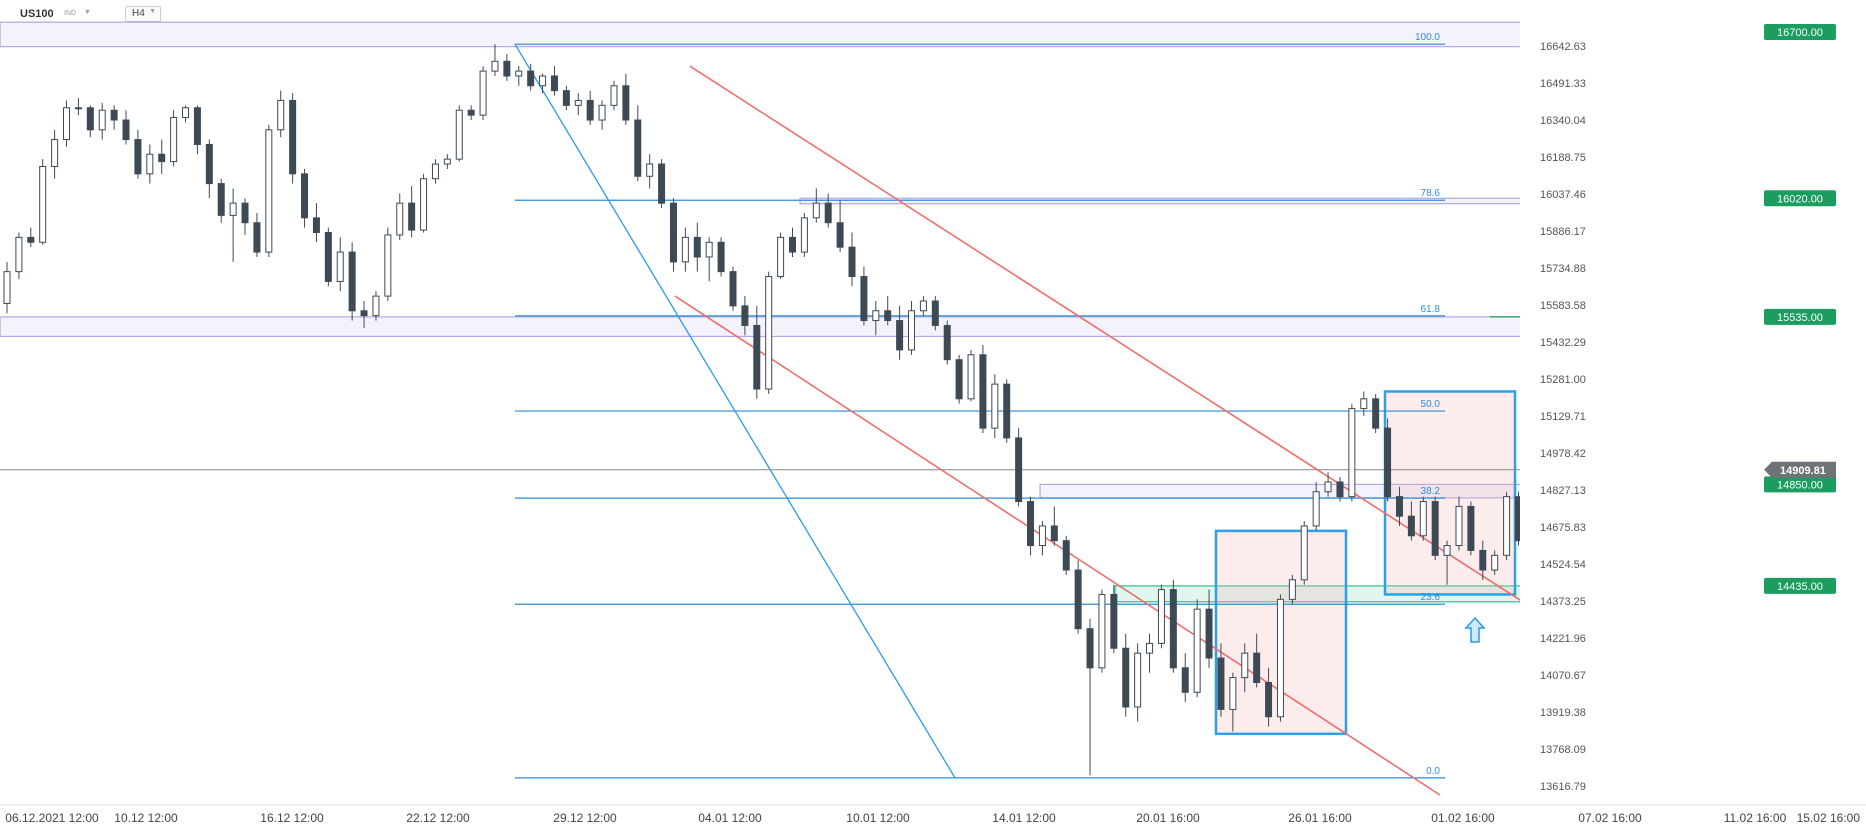 The width and height of the screenshot is (1866, 832). I want to click on price-tag: 15535.00, so click(1800, 316).